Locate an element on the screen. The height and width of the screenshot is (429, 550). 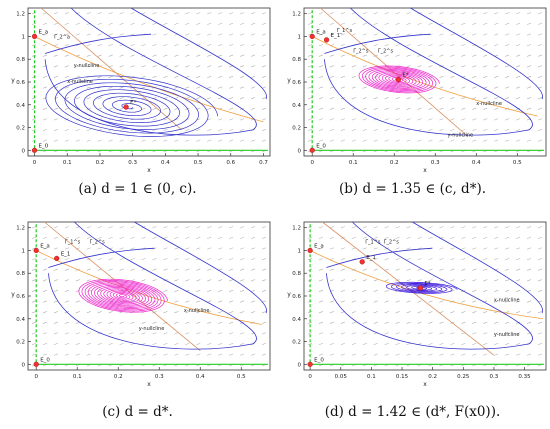
spiral-trajectory is located at coordinates (399, 79).